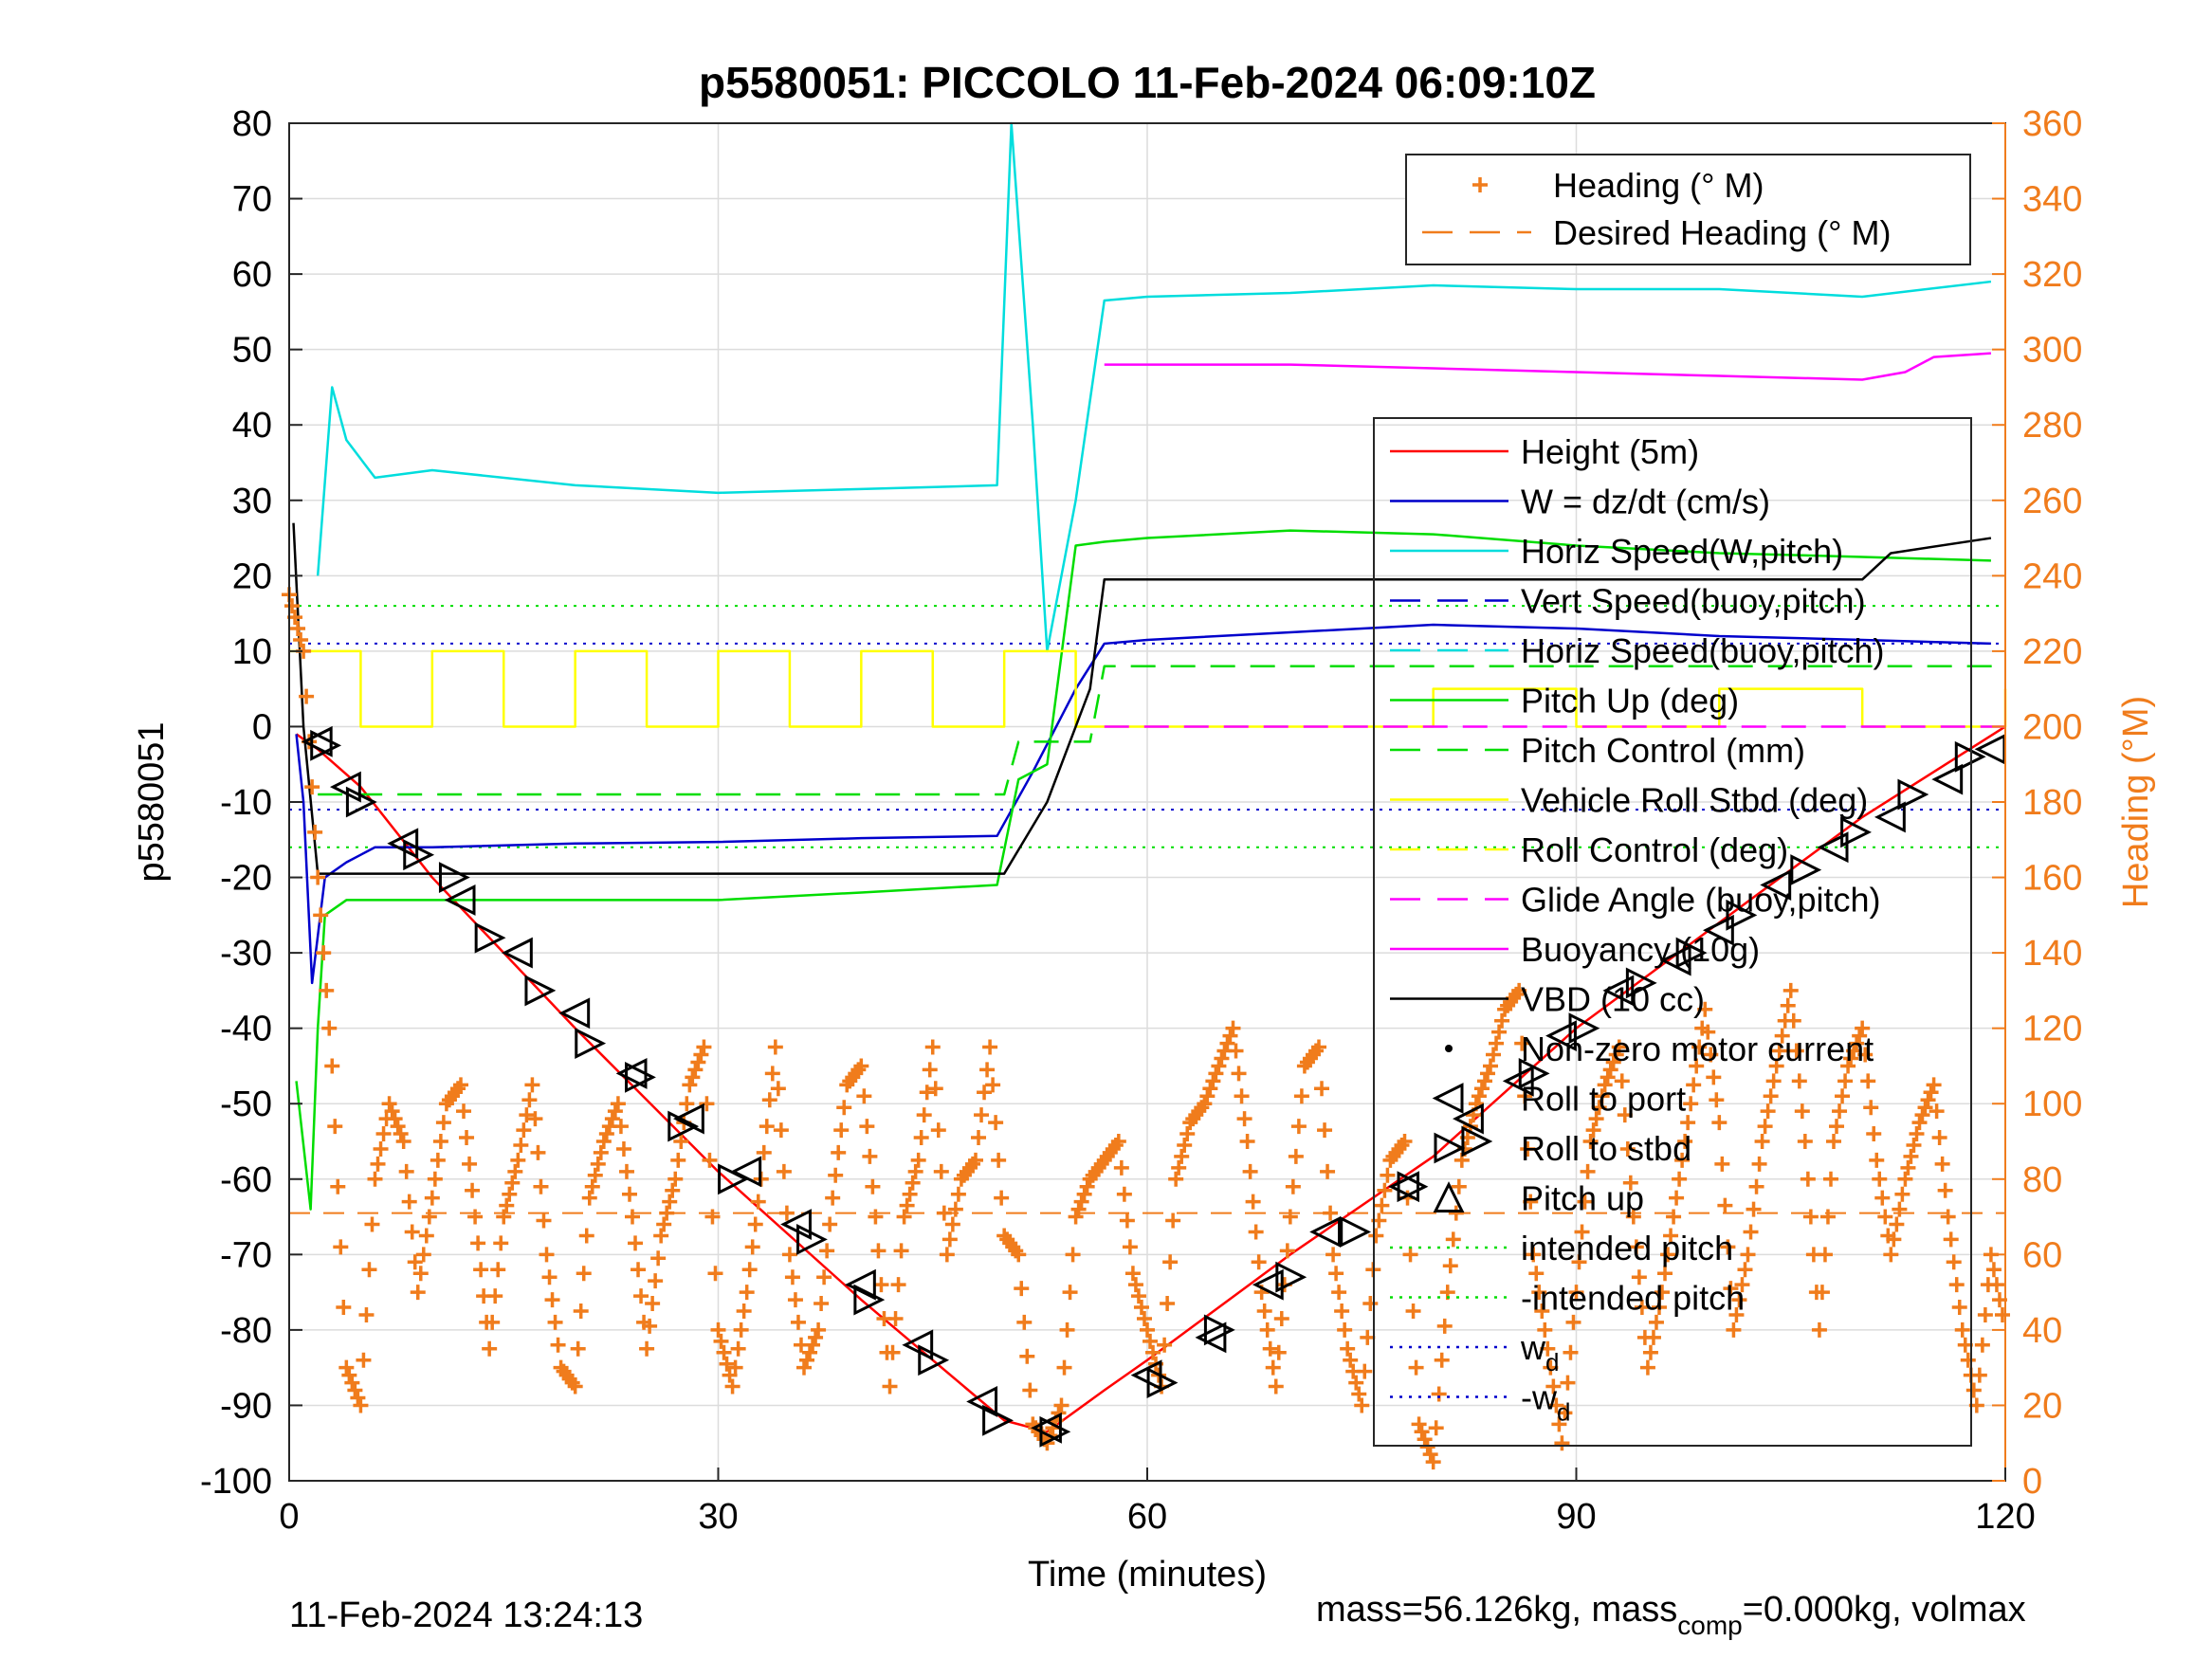 This screenshot has height=1659, width=2212. What do you see at coordinates (1658, 185) in the screenshot?
I see `legend-heading-label: Heading (° M)` at bounding box center [1658, 185].